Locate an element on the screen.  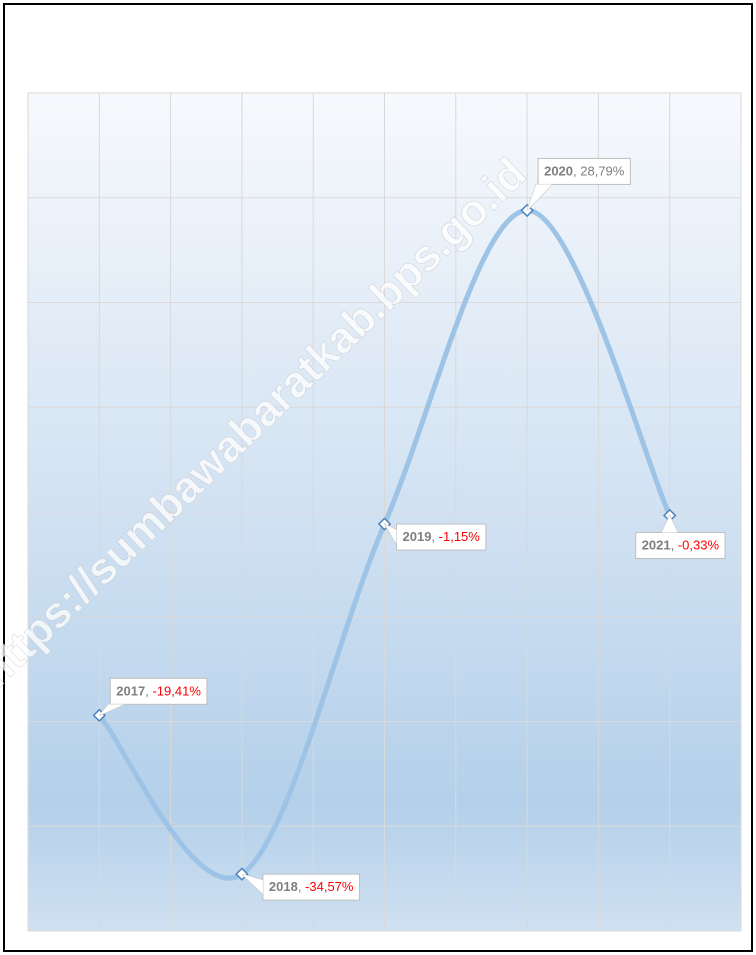
label-text: 2020, 28,79% is located at coordinates (584, 171).